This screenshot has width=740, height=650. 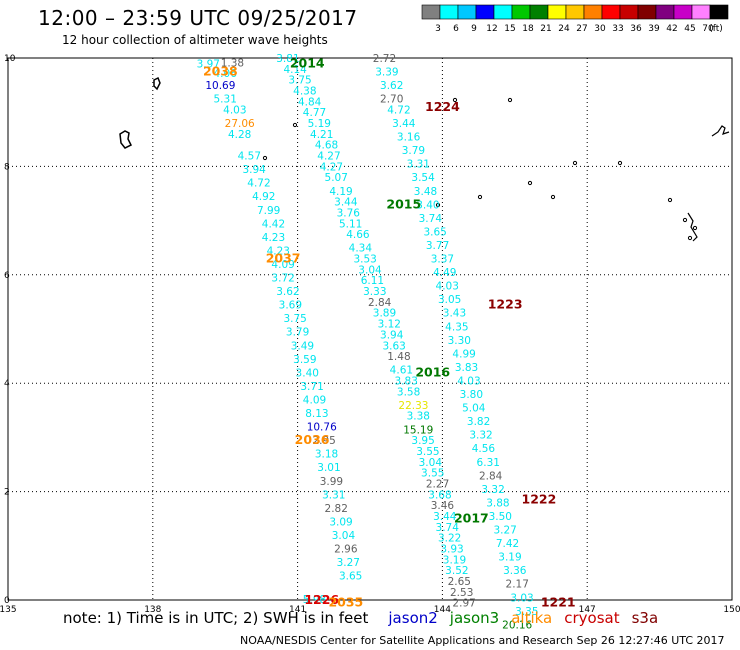 What do you see at coordinates (258, 184) in the screenshot?
I see `wave-height-value: 4.72` at bounding box center [258, 184].